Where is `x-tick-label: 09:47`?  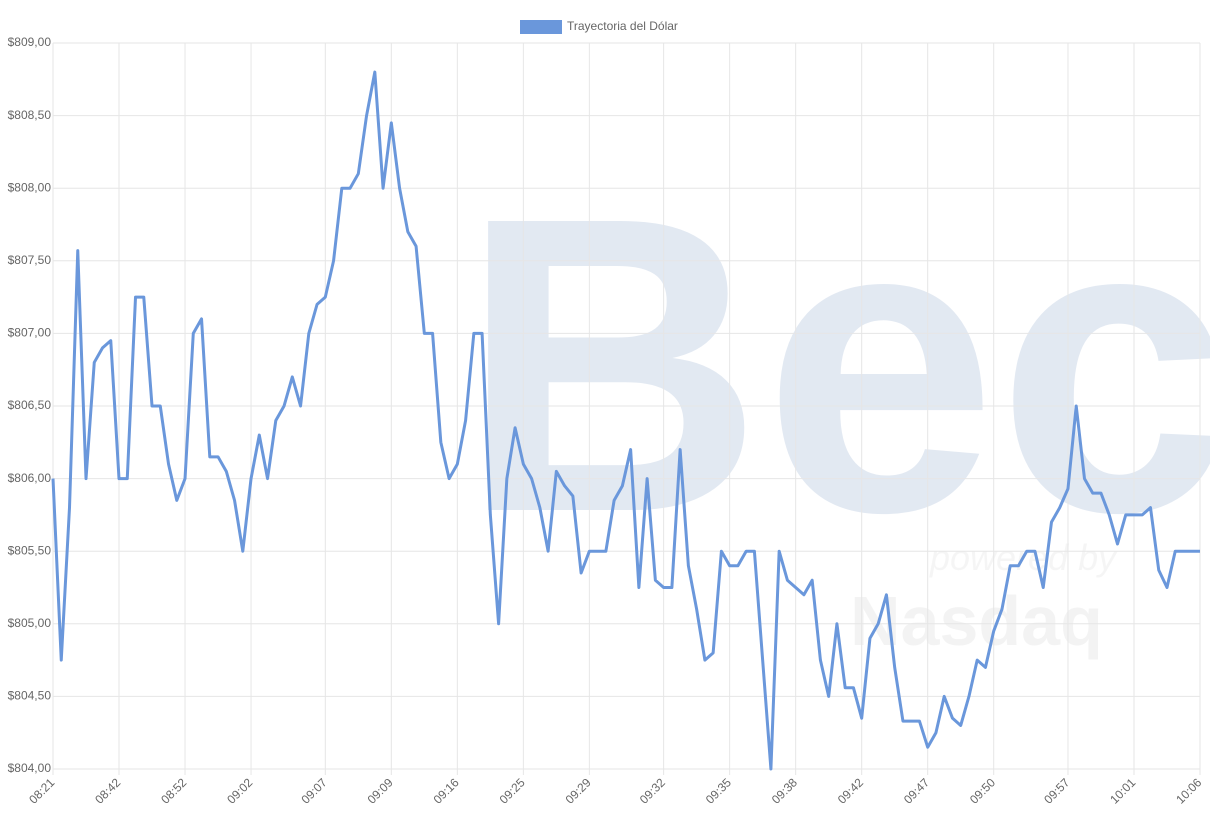 x-tick-label: 09:47 is located at coordinates (916, 790).